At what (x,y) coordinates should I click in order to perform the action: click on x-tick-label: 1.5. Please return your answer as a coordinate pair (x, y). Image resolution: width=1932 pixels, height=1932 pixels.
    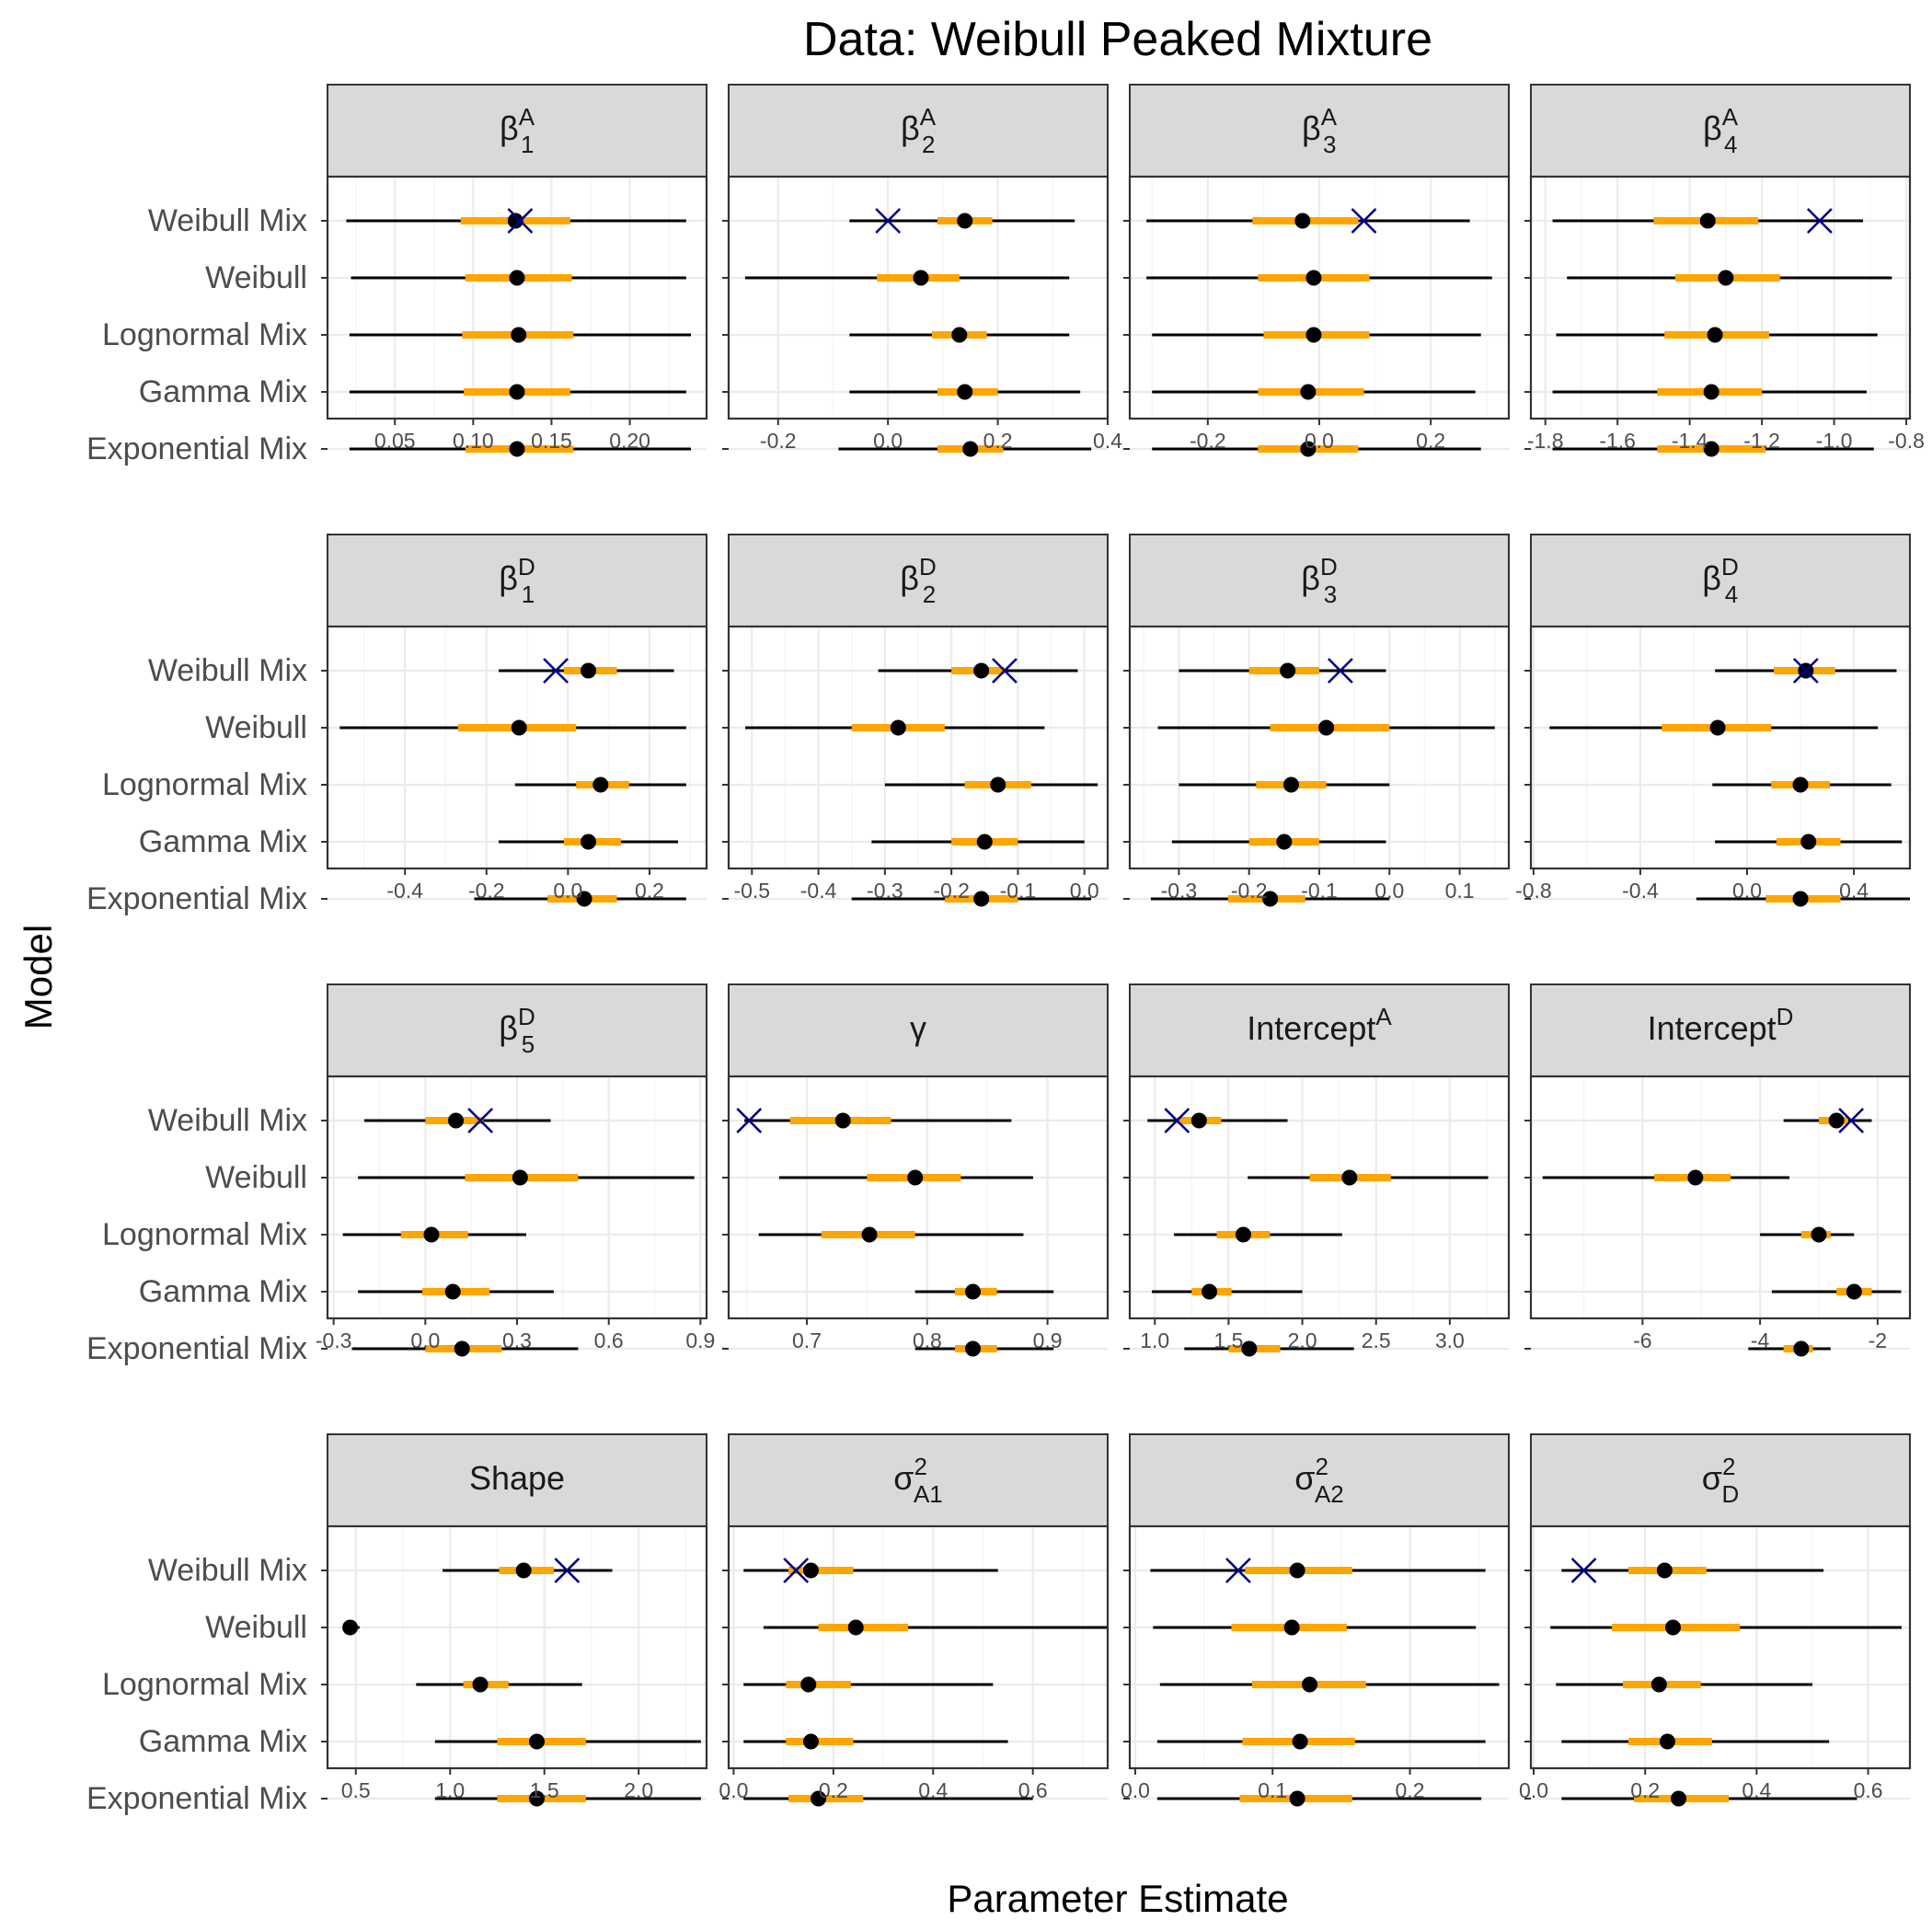
    Looking at the image, I should click on (544, 1790).